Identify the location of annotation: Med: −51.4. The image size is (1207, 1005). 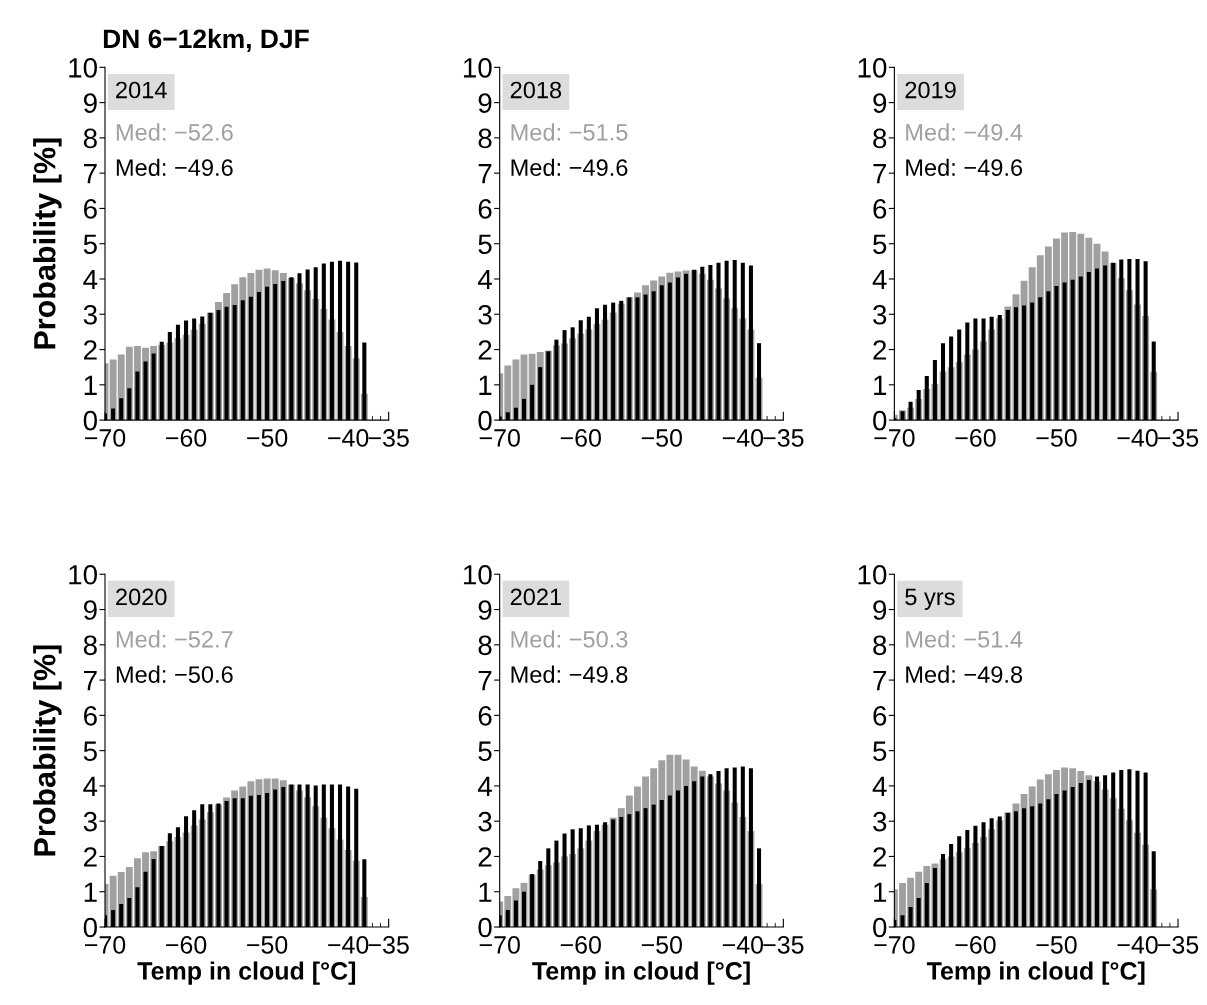
(964, 639).